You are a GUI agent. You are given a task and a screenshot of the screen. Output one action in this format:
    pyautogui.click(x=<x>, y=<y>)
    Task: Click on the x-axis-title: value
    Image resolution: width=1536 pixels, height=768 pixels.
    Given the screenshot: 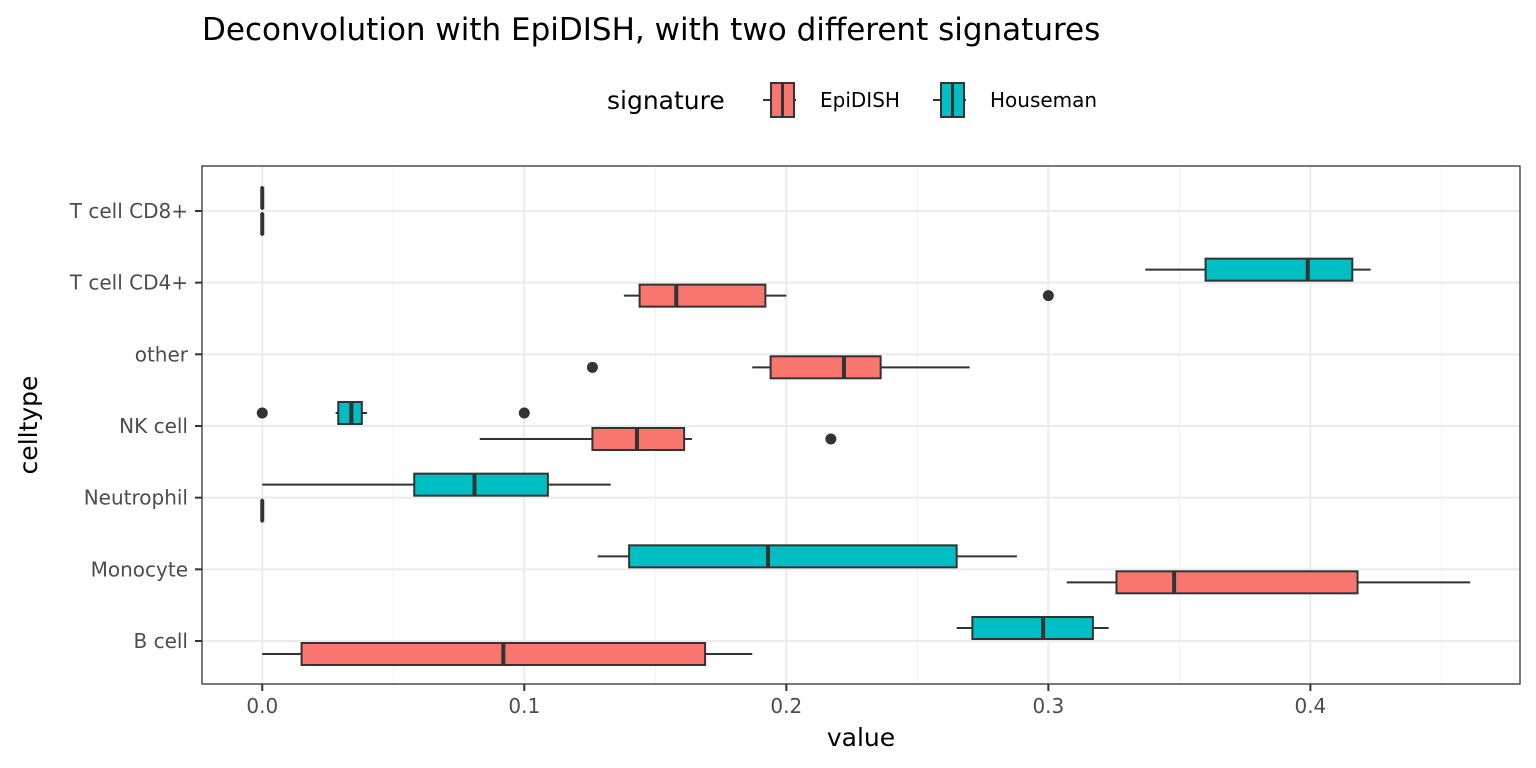 What is the action you would take?
    pyautogui.click(x=861, y=737)
    